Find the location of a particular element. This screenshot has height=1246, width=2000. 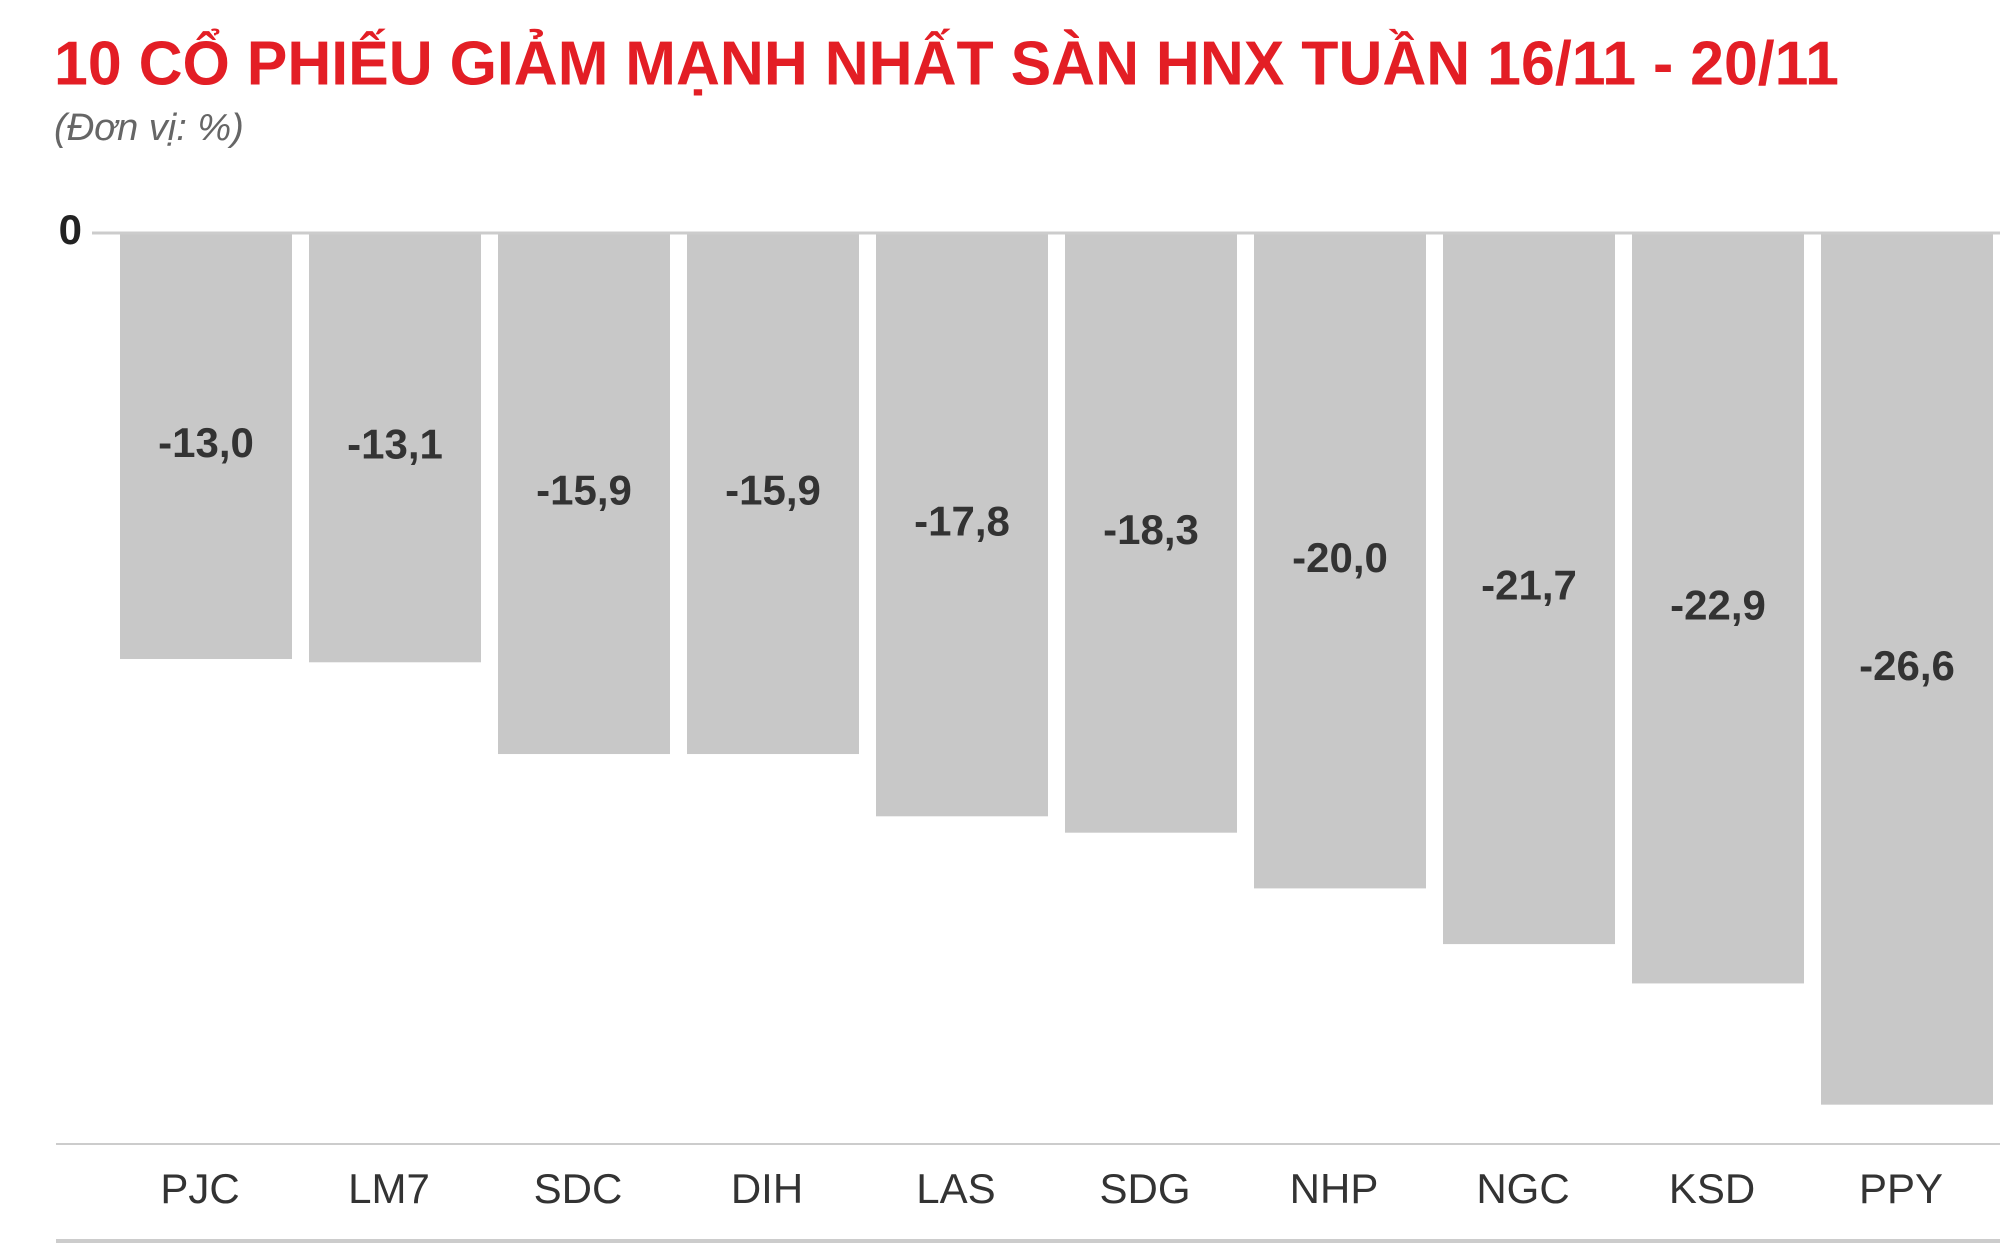

value-label: -18,3 is located at coordinates (1151, 529).